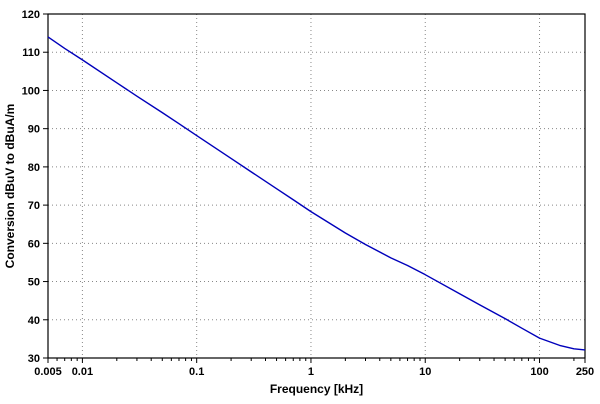 This screenshot has width=600, height=404. What do you see at coordinates (539, 372) in the screenshot?
I see `x-tick-label: 100` at bounding box center [539, 372].